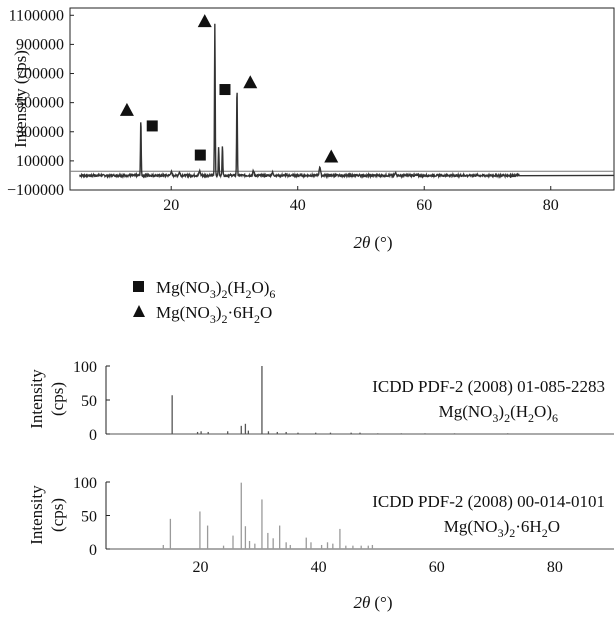 Image resolution: width=616 pixels, height=618 pixels. I want to click on measured-y-tick-label: 900000, so click(40, 44).